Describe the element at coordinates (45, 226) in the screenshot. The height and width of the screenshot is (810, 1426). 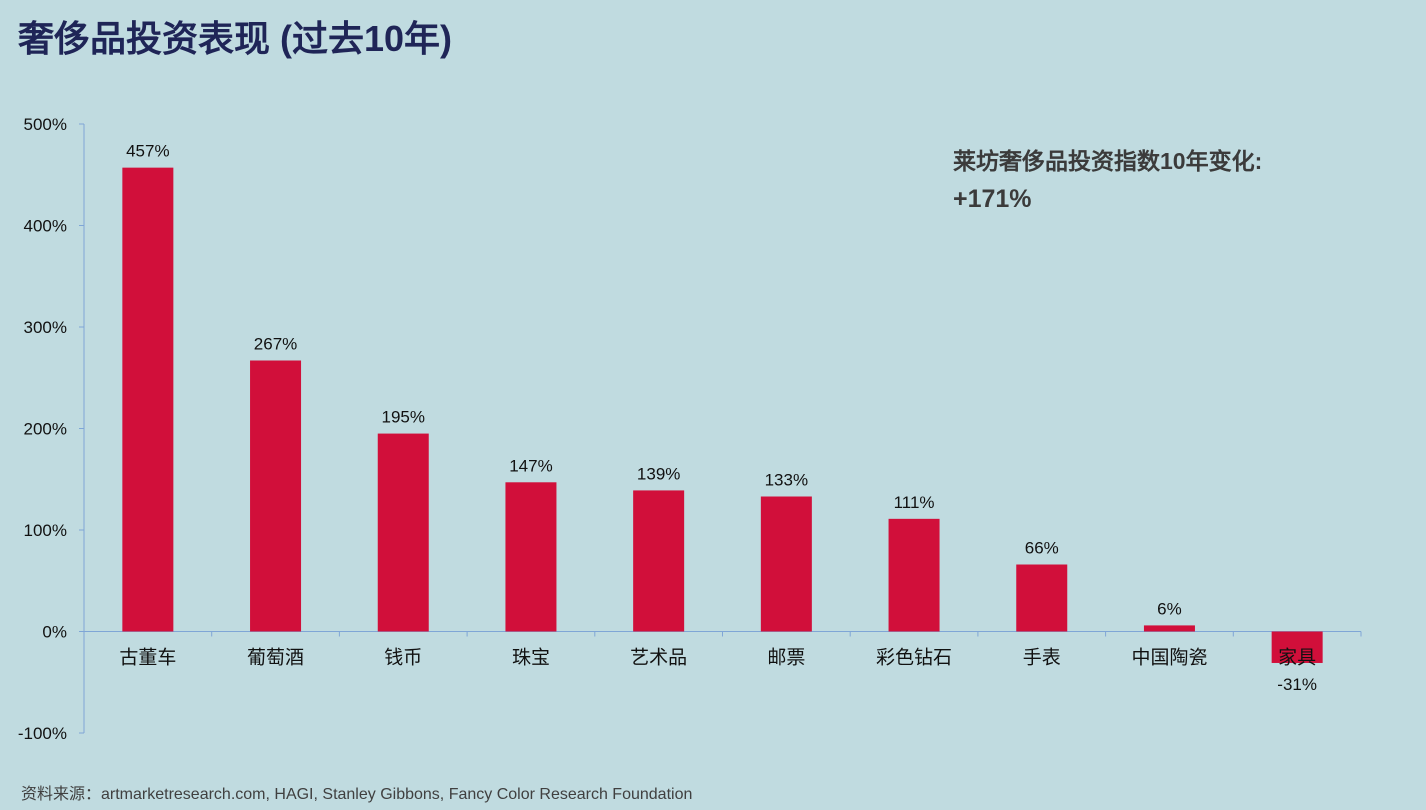
I see `y-tick-label: 400%` at that location.